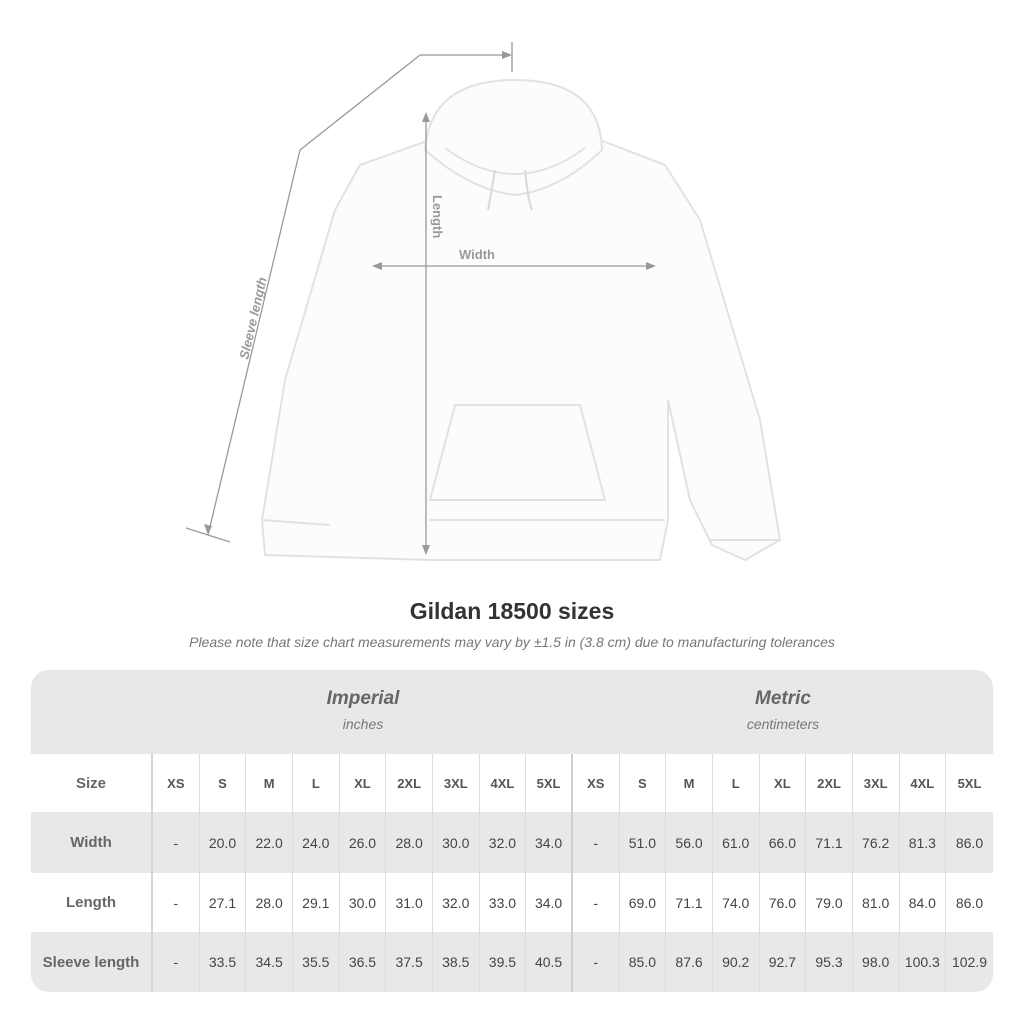  What do you see at coordinates (643, 962) in the screenshot?
I see `table-cell: 85.0` at bounding box center [643, 962].